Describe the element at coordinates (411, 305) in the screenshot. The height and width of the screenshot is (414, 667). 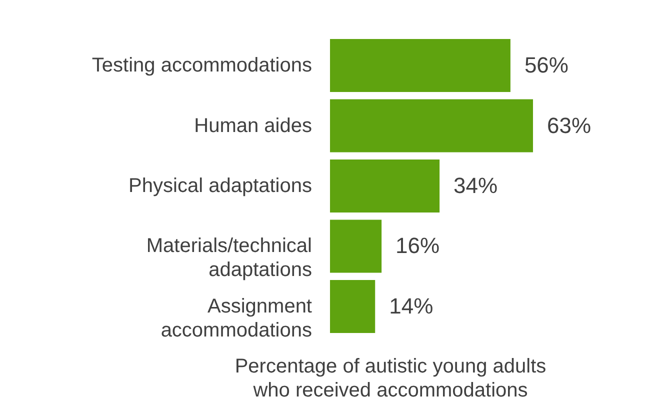
I see `data-label: 14%` at that location.